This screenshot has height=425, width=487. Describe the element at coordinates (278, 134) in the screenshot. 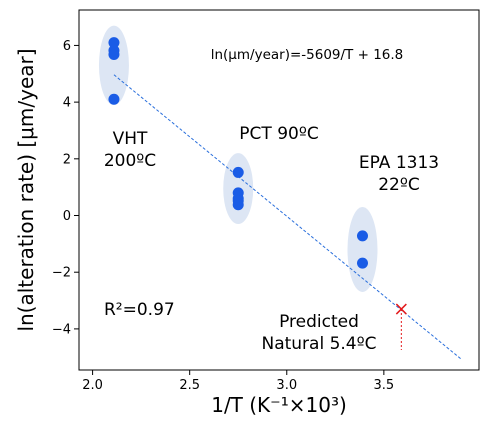

I see `group-label: PCT 90ºC` at that location.